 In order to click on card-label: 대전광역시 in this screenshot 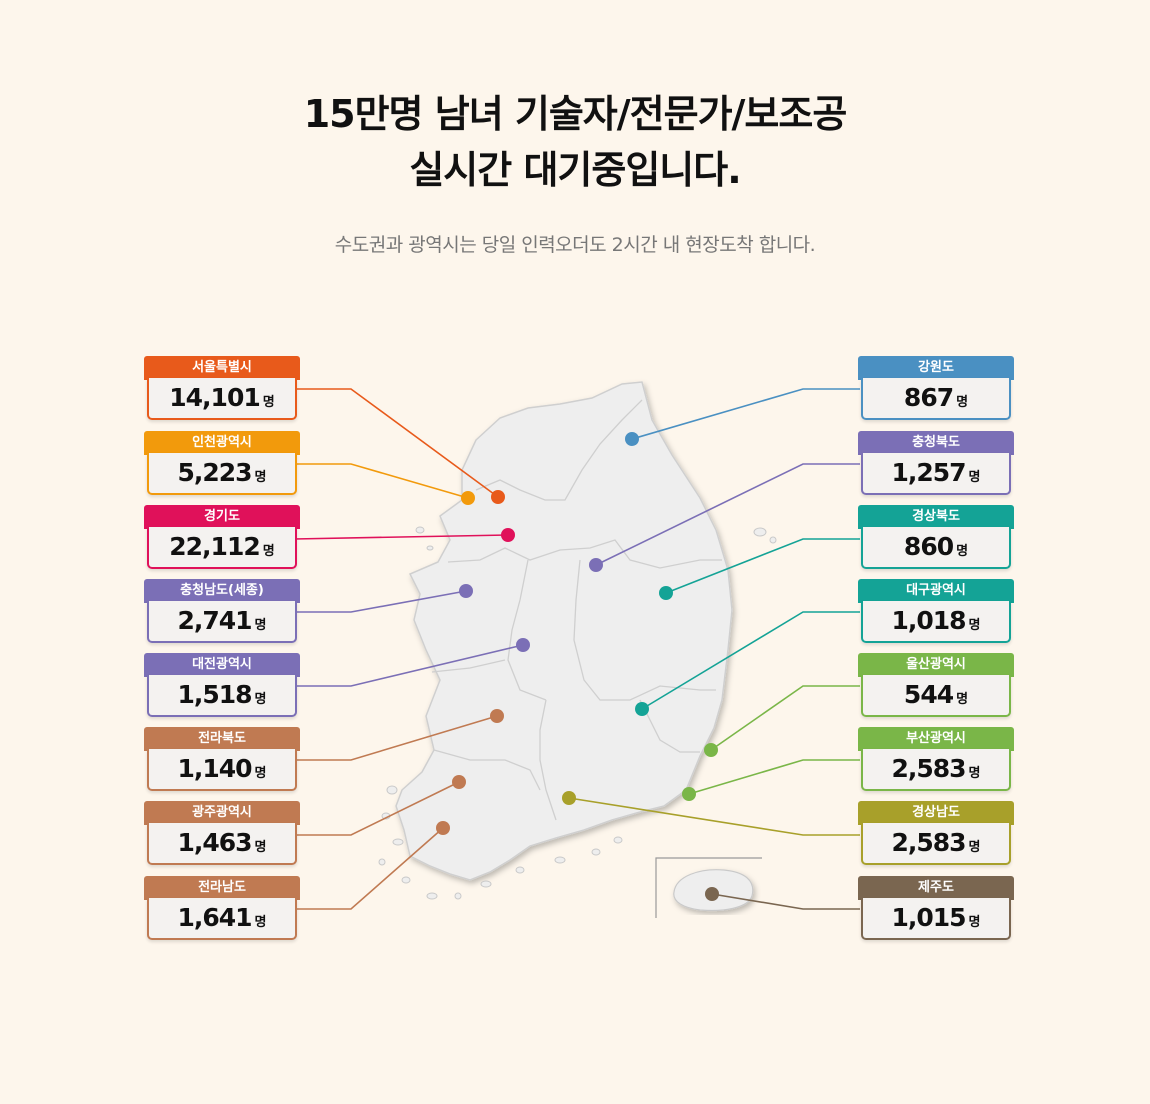, I will do `click(222, 665)`.